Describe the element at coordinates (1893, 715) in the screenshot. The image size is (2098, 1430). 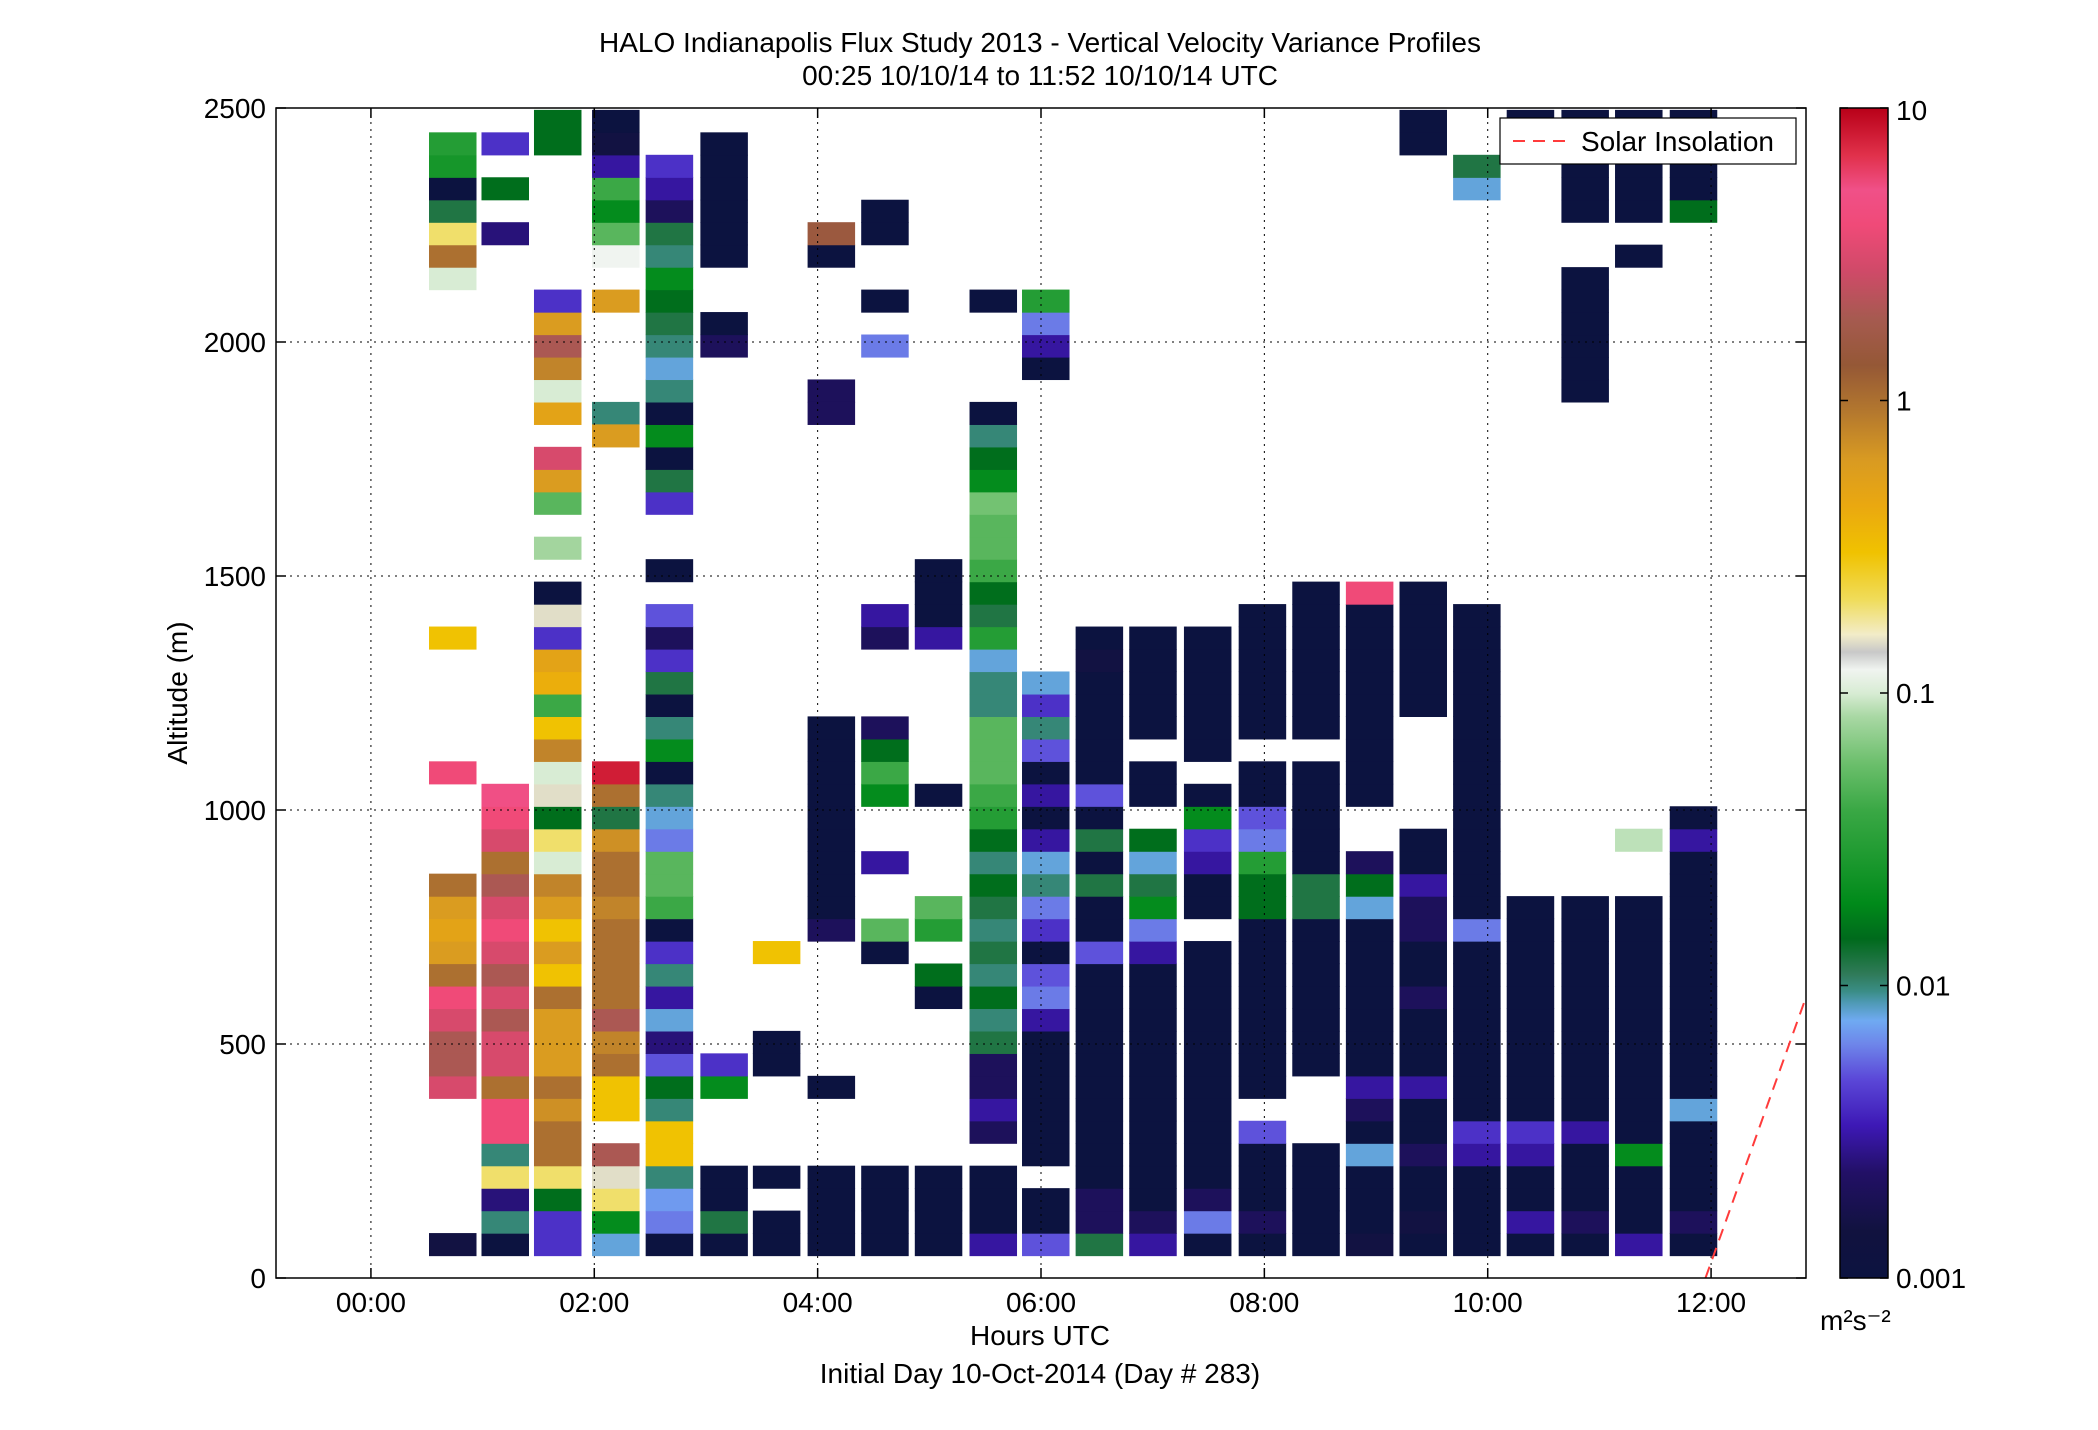
I see `colorbar: 0.001 0.01 0.1 1 10 m²s⁻²` at that location.